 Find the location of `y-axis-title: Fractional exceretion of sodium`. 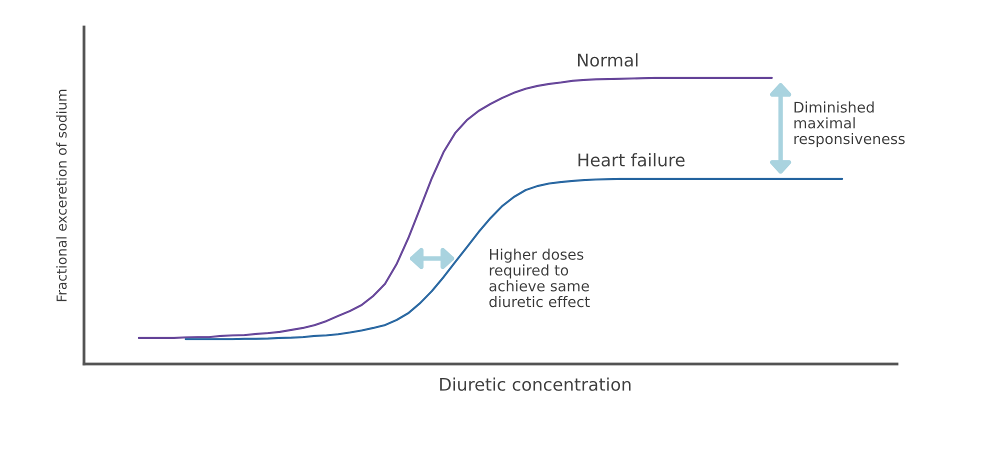

y-axis-title: Fractional exceretion of sodium is located at coordinates (61, 196).